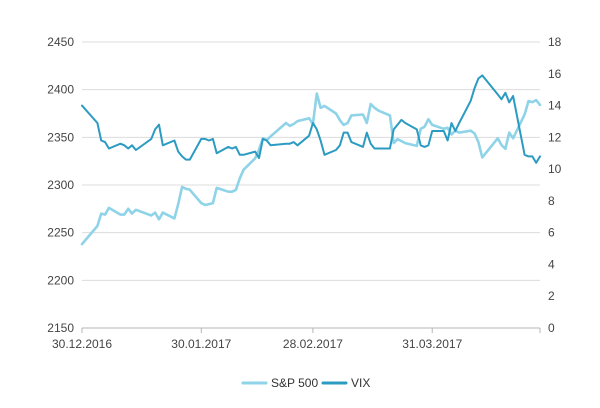 This screenshot has width=600, height=408. What do you see at coordinates (555, 137) in the screenshot?
I see `y-right-tick-label: 12` at bounding box center [555, 137].